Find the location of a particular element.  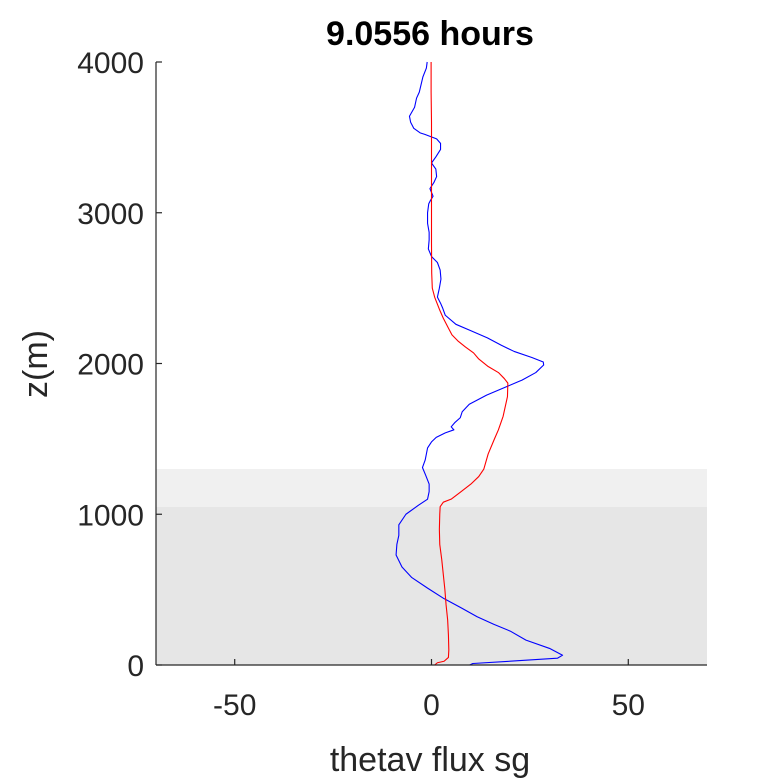

y-tick-label: 0 is located at coordinates (135, 666).